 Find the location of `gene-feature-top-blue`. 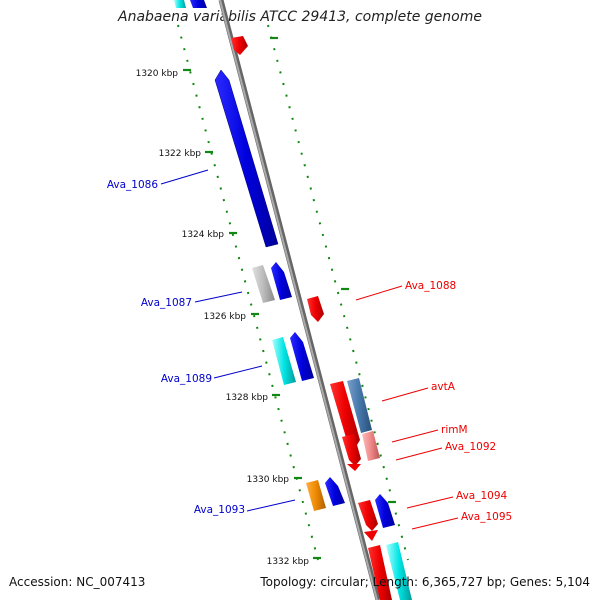

gene-feature-top-blue is located at coordinates (198, 4).